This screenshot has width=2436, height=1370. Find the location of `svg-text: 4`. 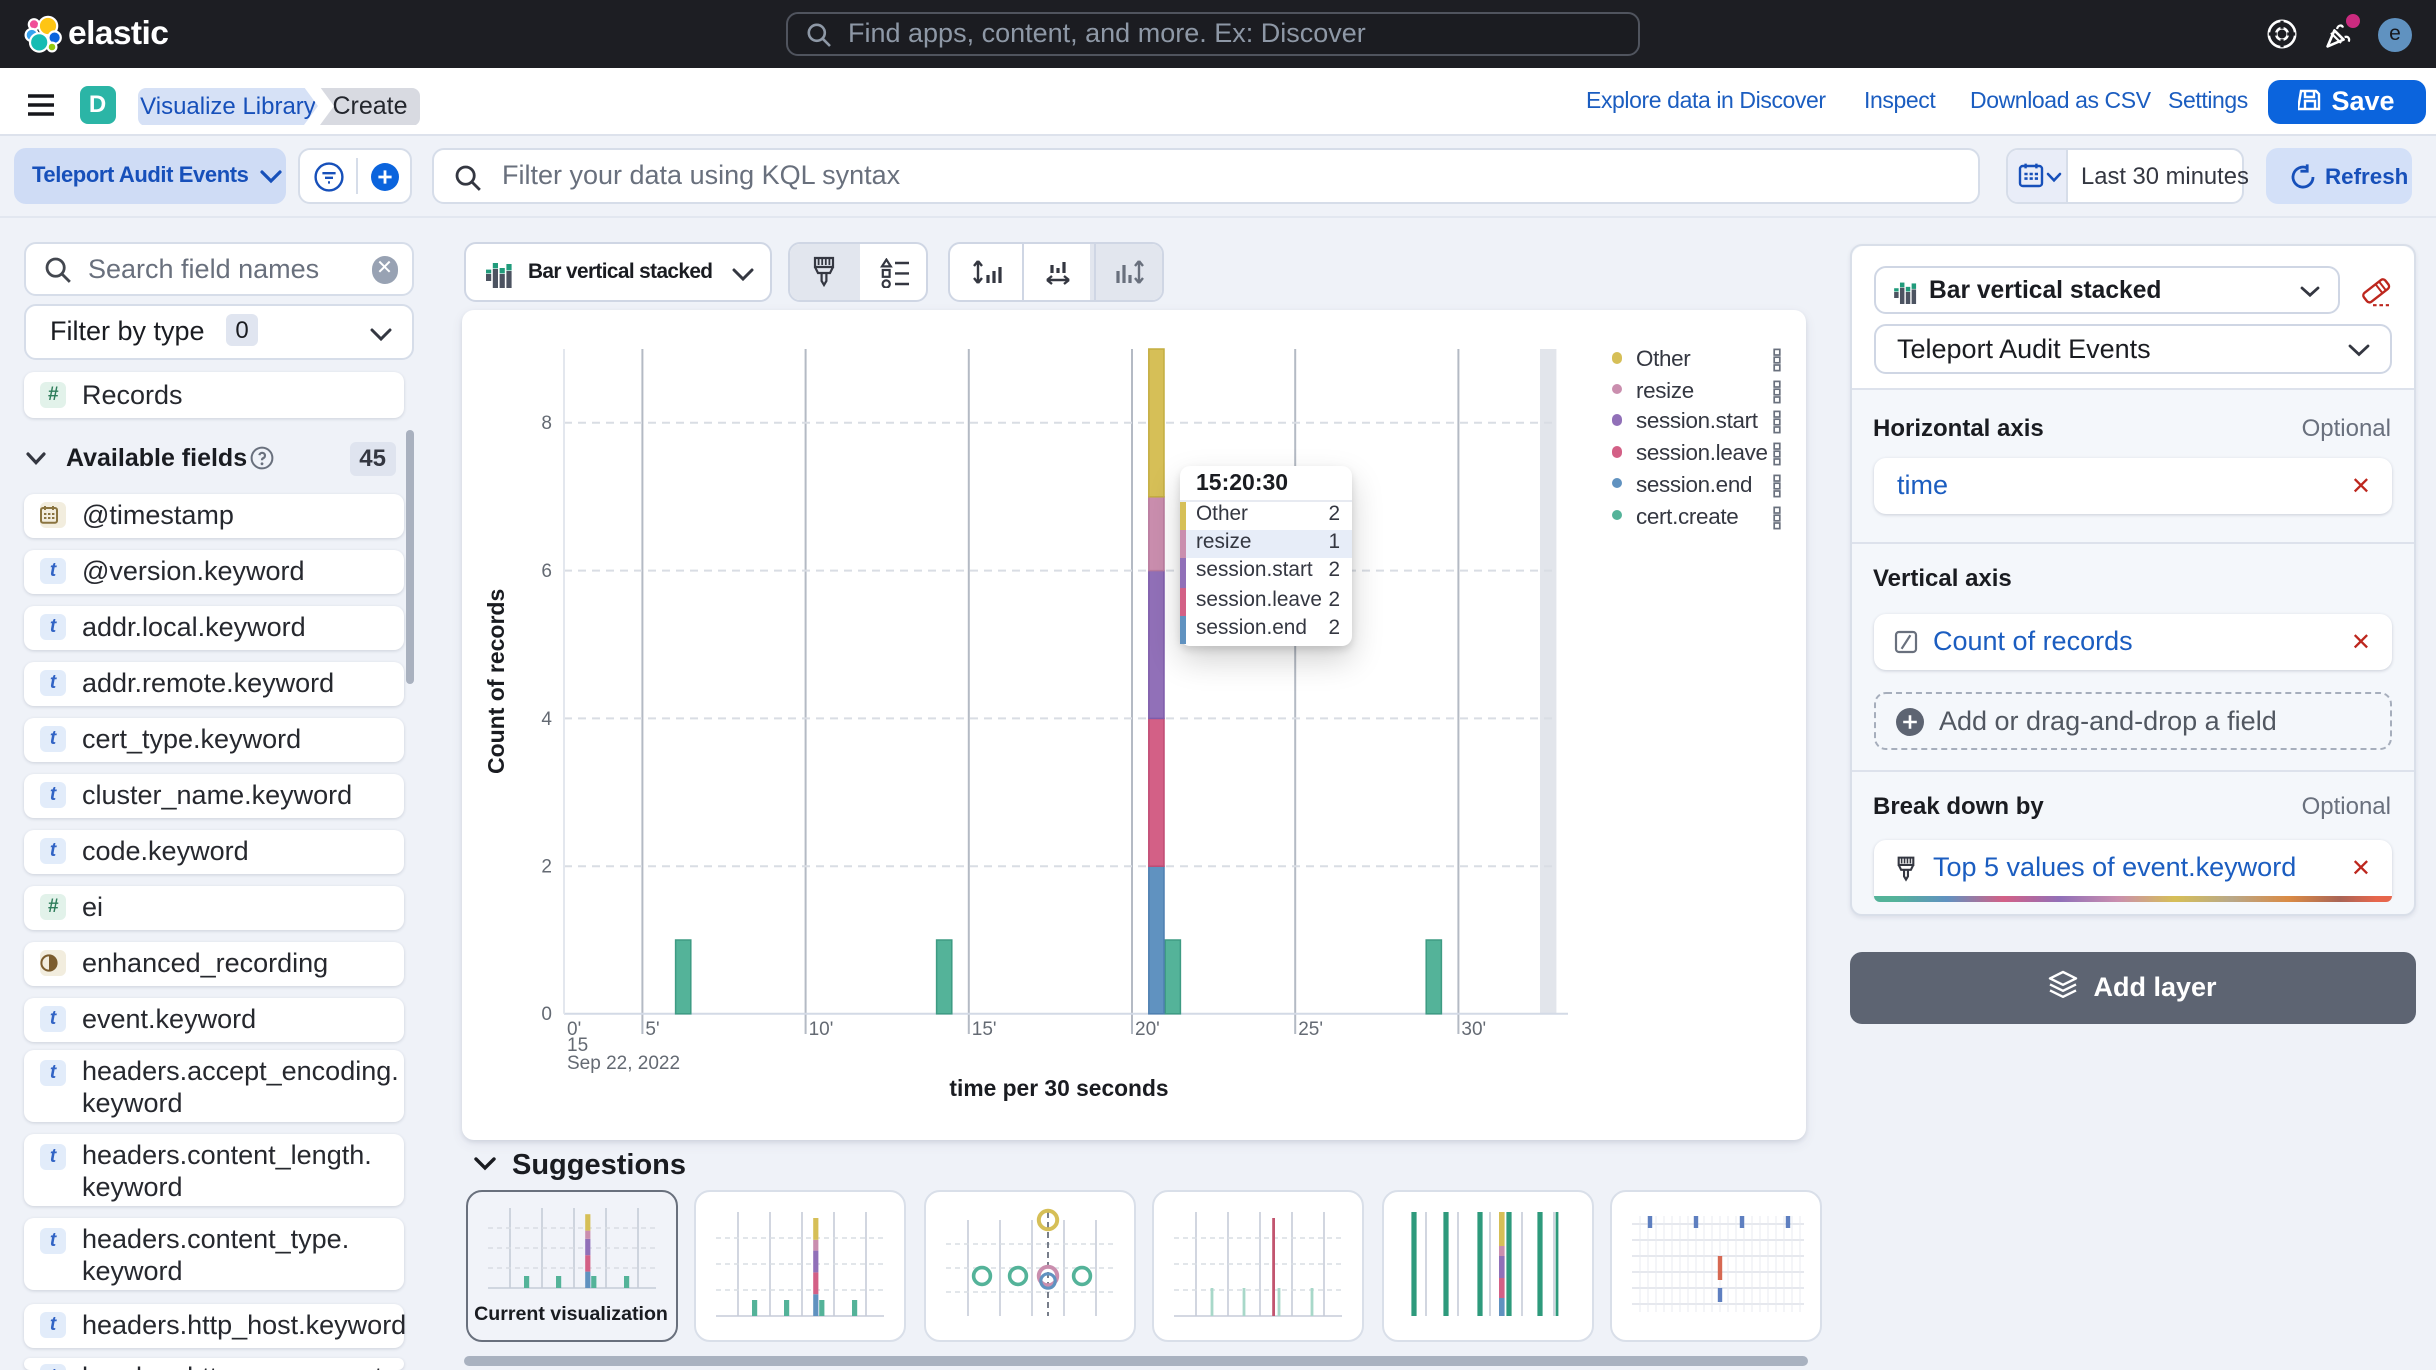

svg-text: 4 is located at coordinates (545, 719).